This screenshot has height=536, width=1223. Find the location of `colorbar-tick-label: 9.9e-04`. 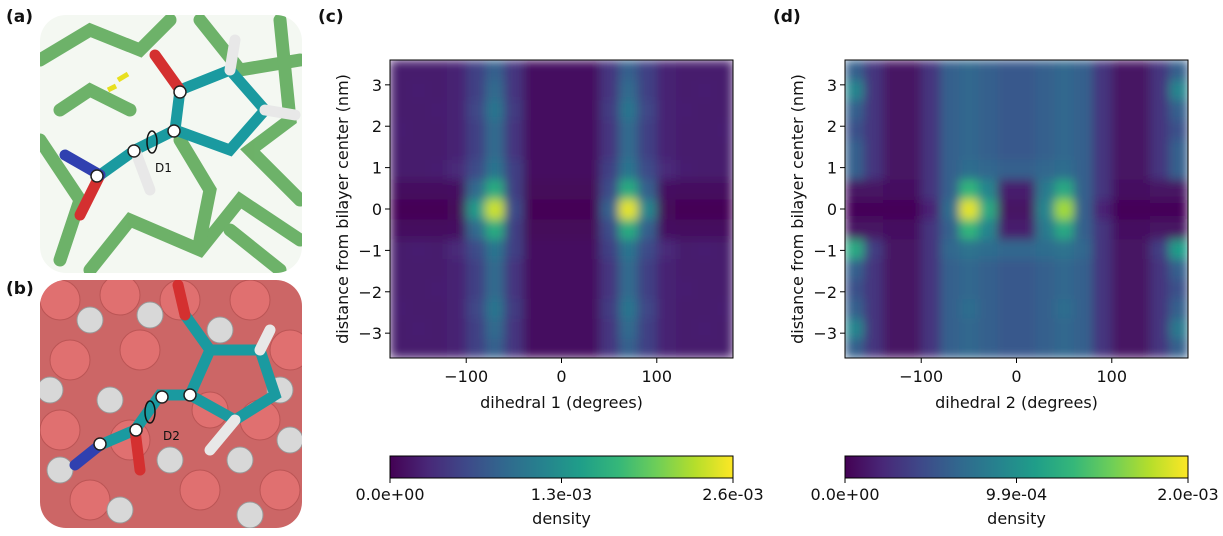

colorbar-tick-label: 9.9e-04 is located at coordinates (1016, 494).